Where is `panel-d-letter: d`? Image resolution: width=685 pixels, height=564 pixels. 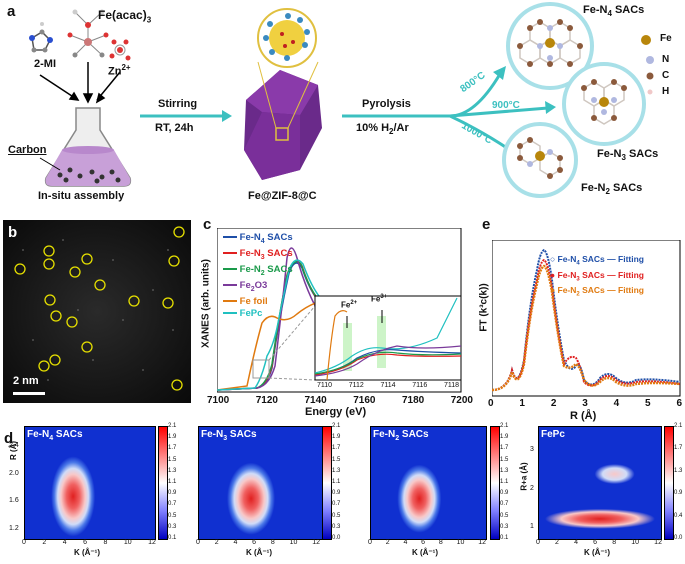
panel-d-letter: d is located at coordinates (9, 438).